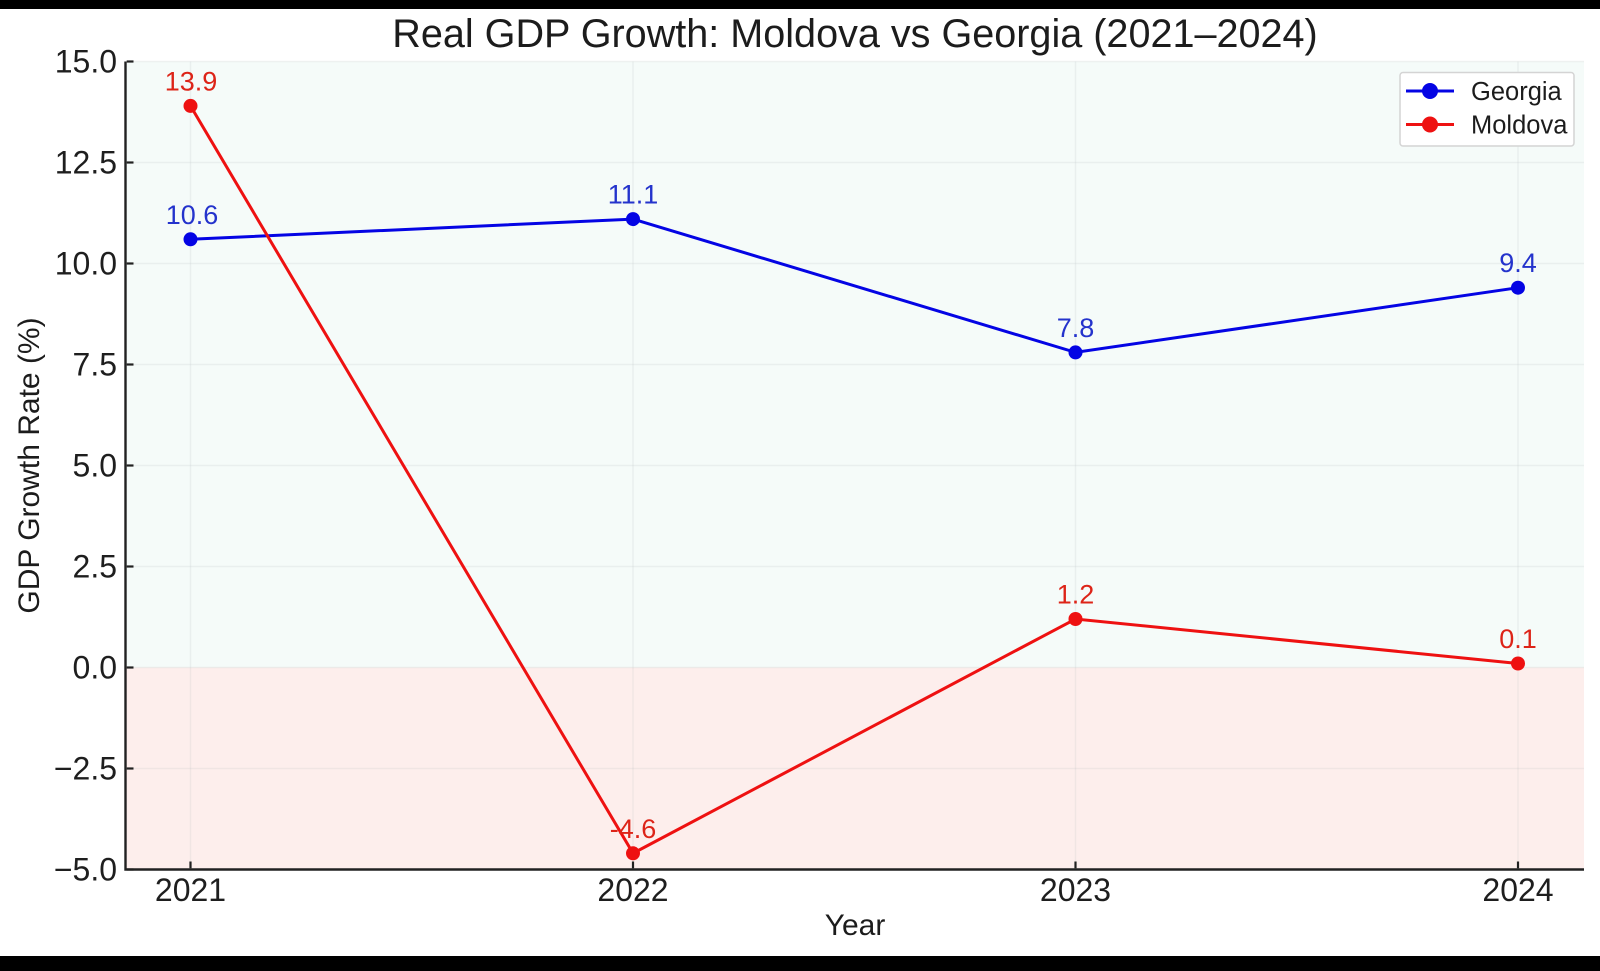 The width and height of the screenshot is (1600, 971). Describe the element at coordinates (1517, 890) in the screenshot. I see `svg-text: 2024` at that location.